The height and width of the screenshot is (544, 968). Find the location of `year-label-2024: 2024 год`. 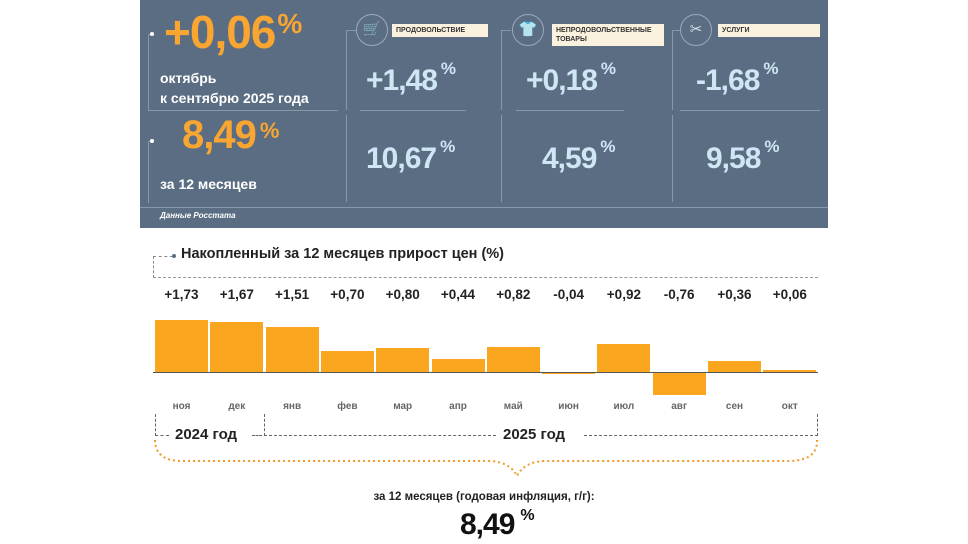

year-label-2024: 2024 год is located at coordinates (206, 434).